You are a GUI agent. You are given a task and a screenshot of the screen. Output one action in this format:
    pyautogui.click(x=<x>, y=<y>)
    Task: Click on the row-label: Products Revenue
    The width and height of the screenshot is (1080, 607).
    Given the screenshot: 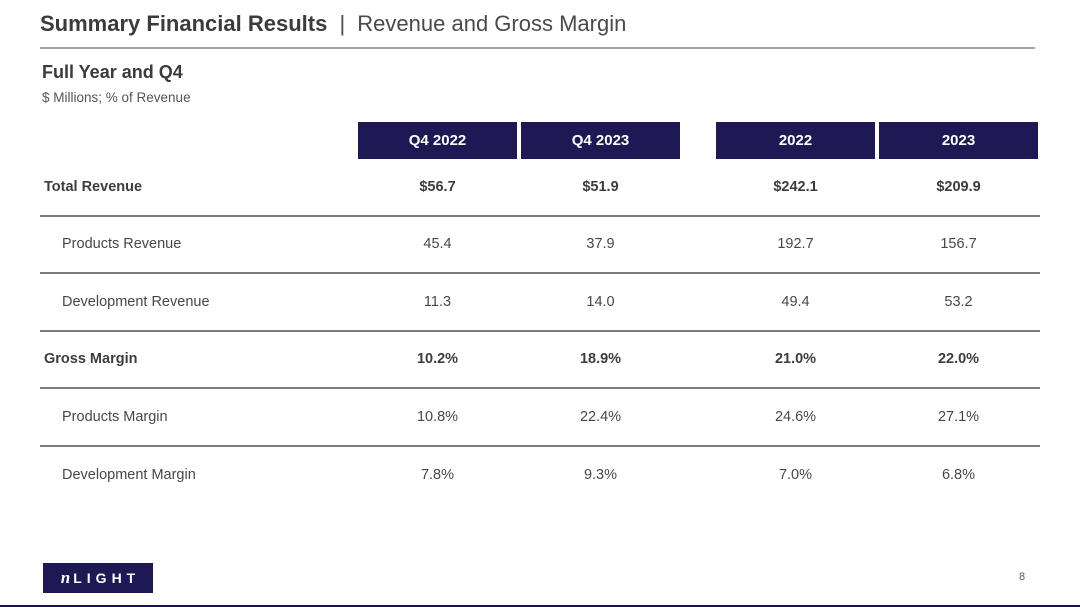 What is the action you would take?
    pyautogui.click(x=122, y=244)
    